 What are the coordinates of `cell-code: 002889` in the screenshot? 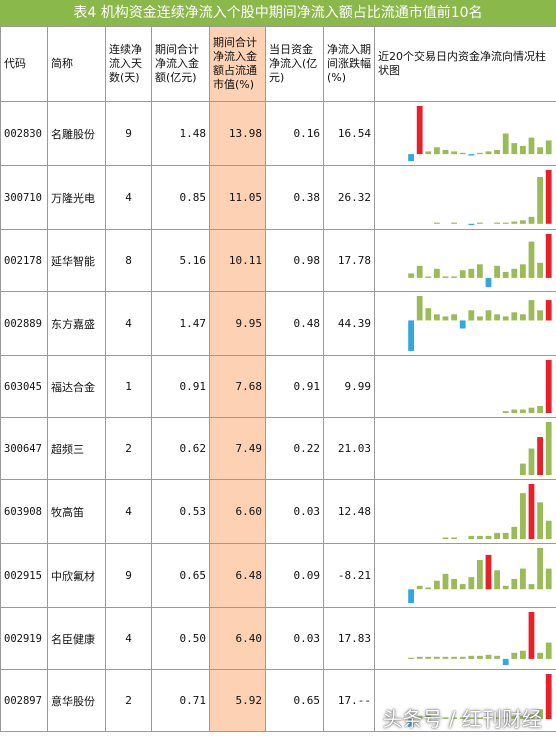 It's located at (24, 323).